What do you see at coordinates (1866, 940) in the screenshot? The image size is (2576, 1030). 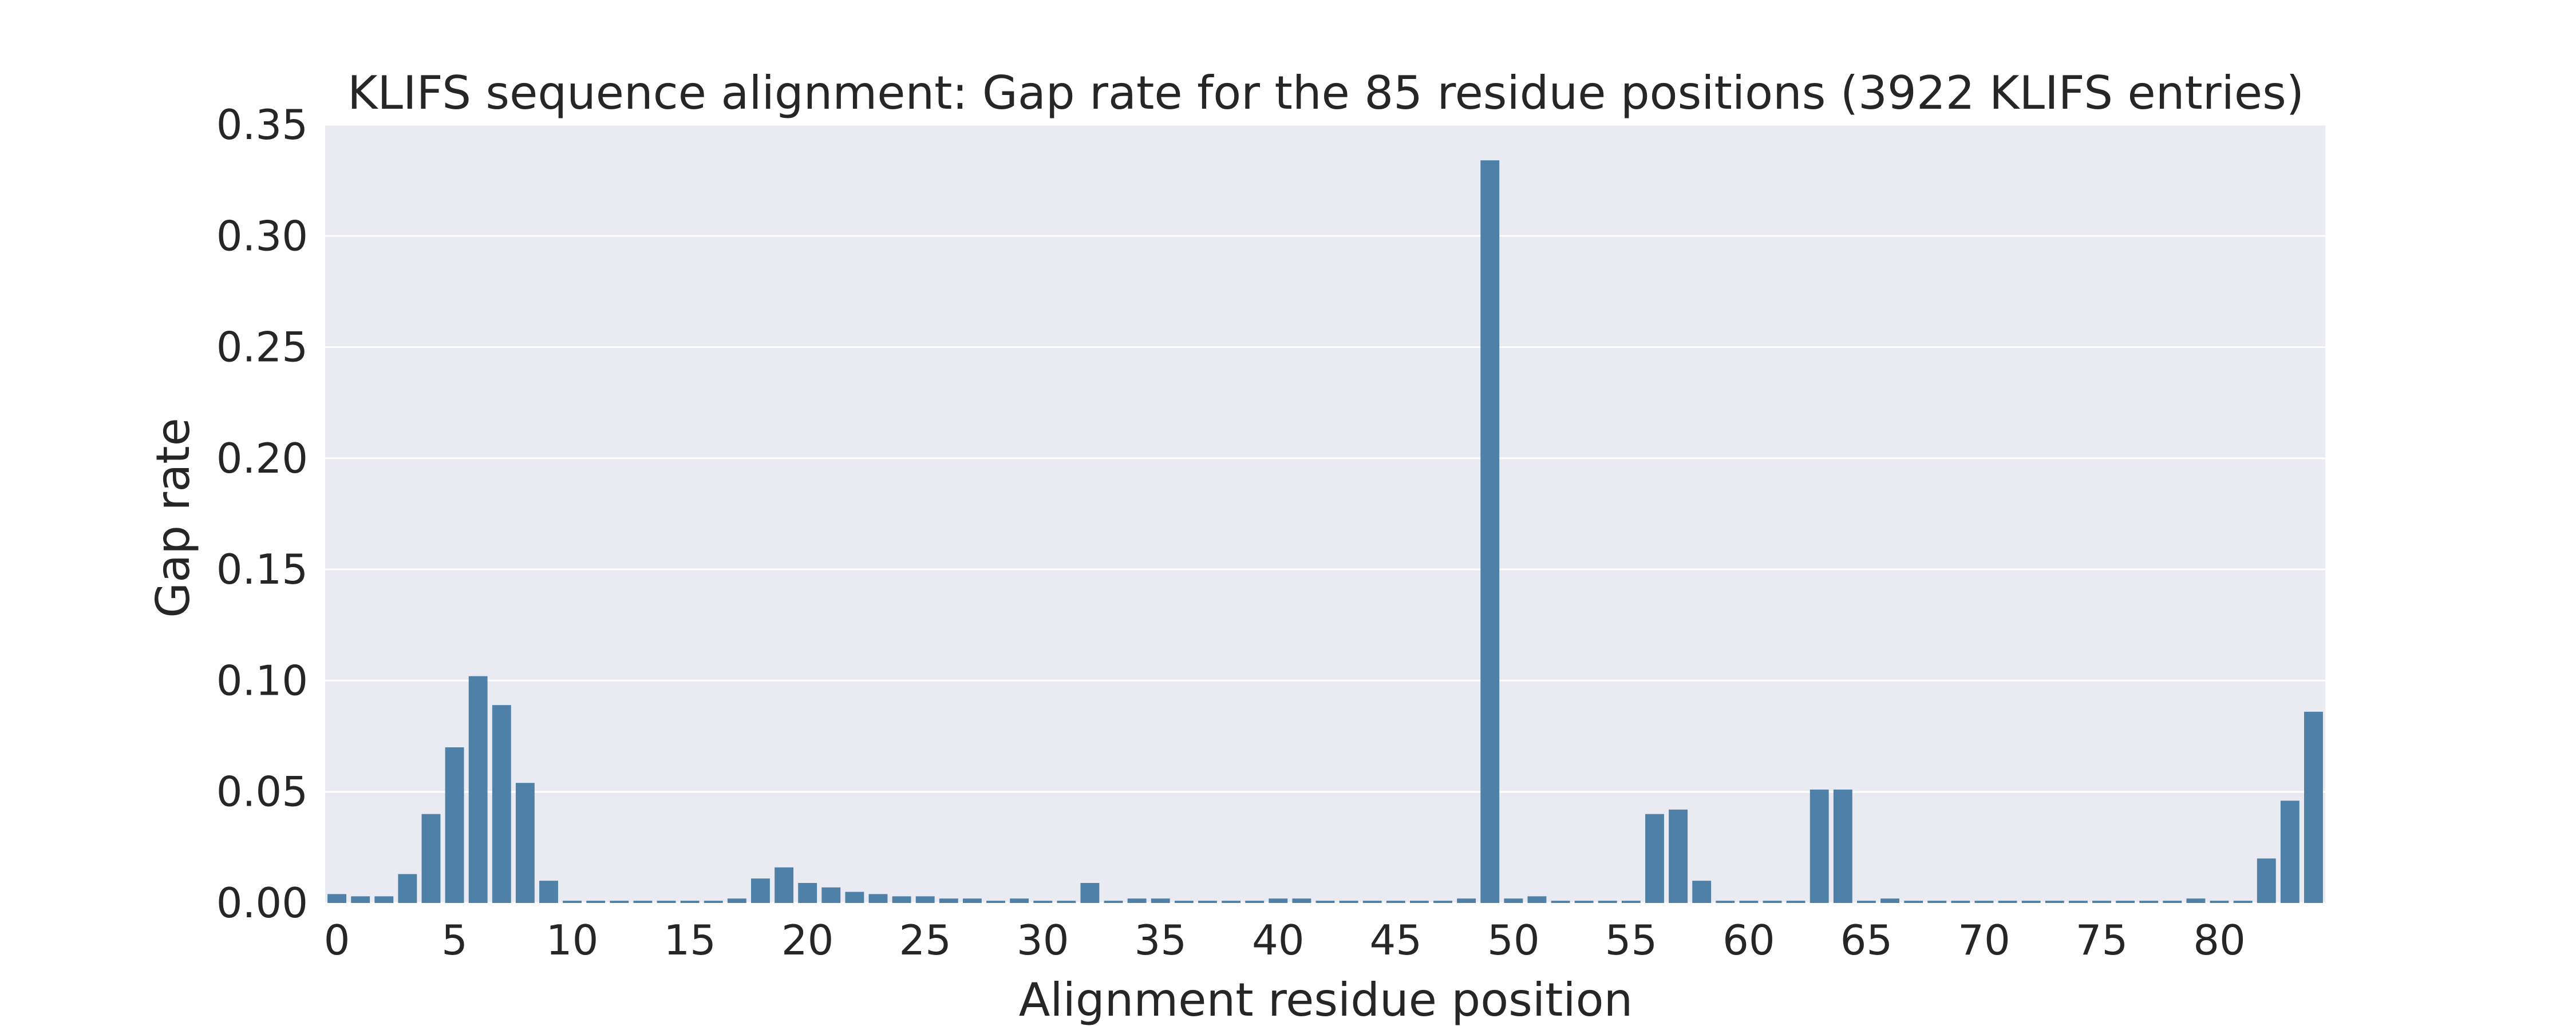 I see `x-tick-label: 65` at bounding box center [1866, 940].